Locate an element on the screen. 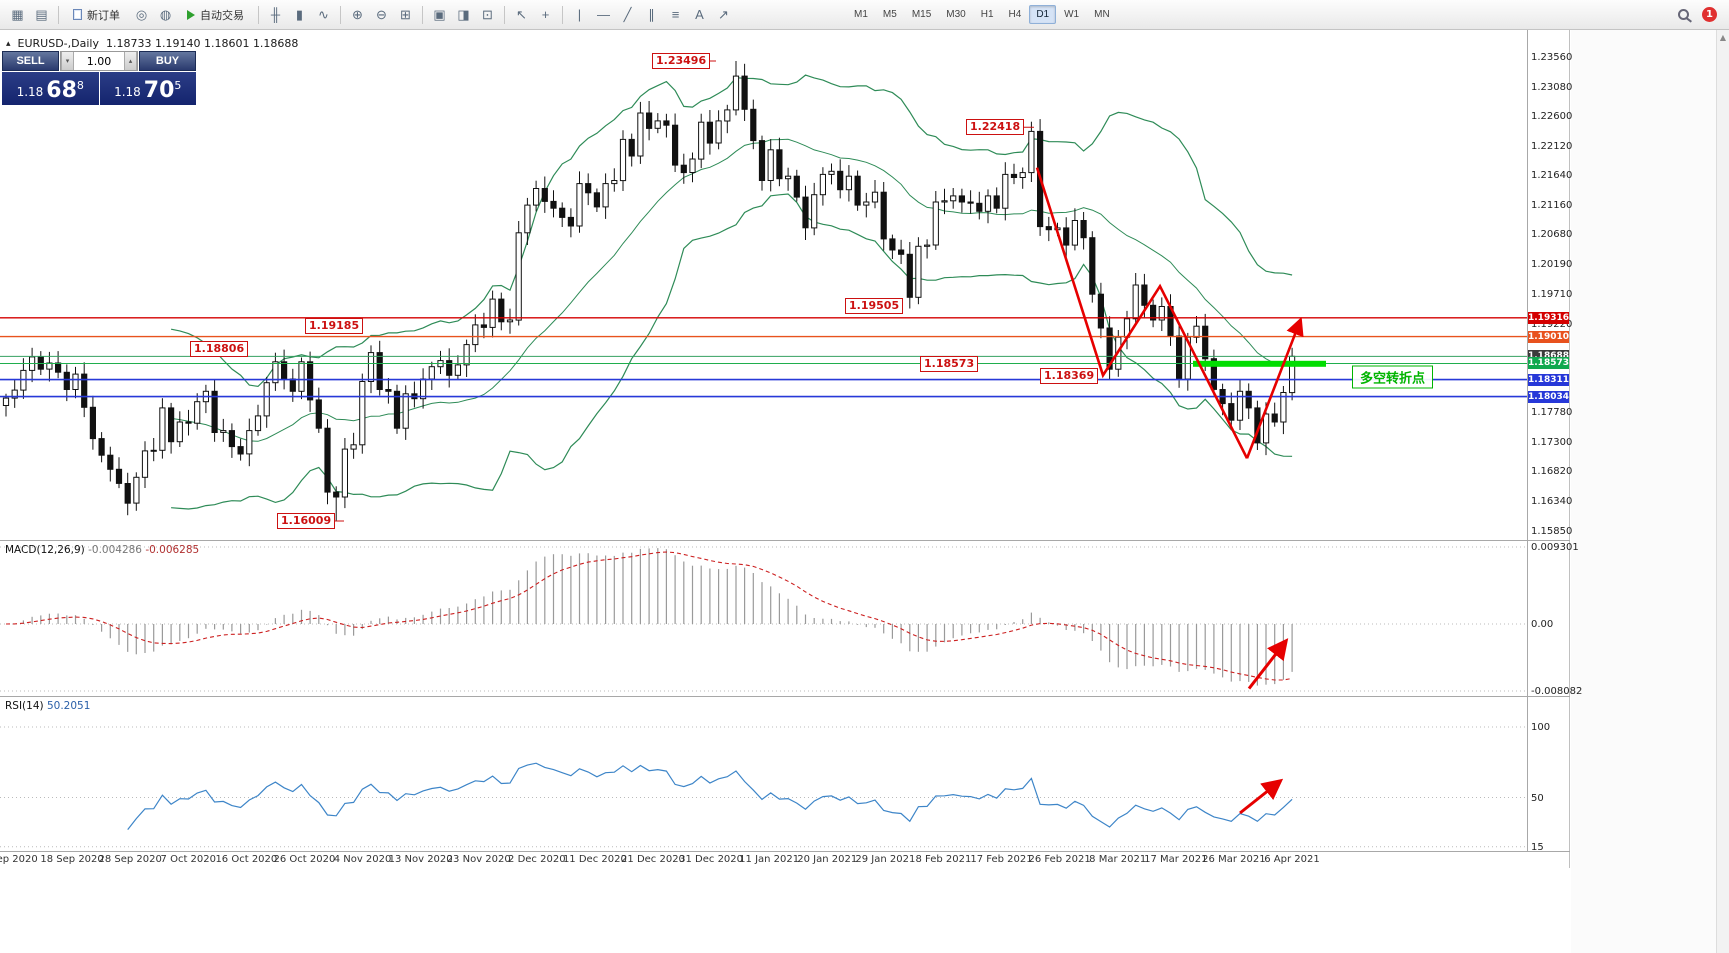  date-axis-label: 8 Mar 2021 is located at coordinates (1118, 859).